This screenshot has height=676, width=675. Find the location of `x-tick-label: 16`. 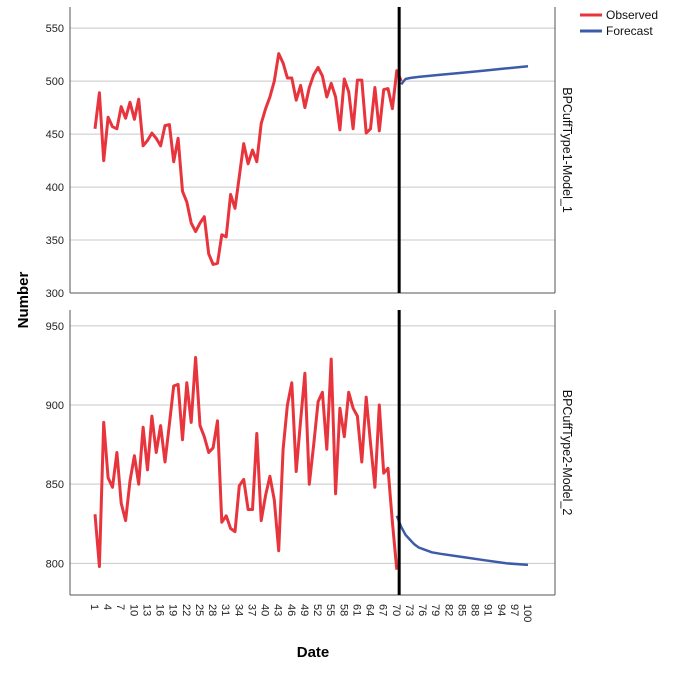

x-tick-label: 16 is located at coordinates (160, 610).